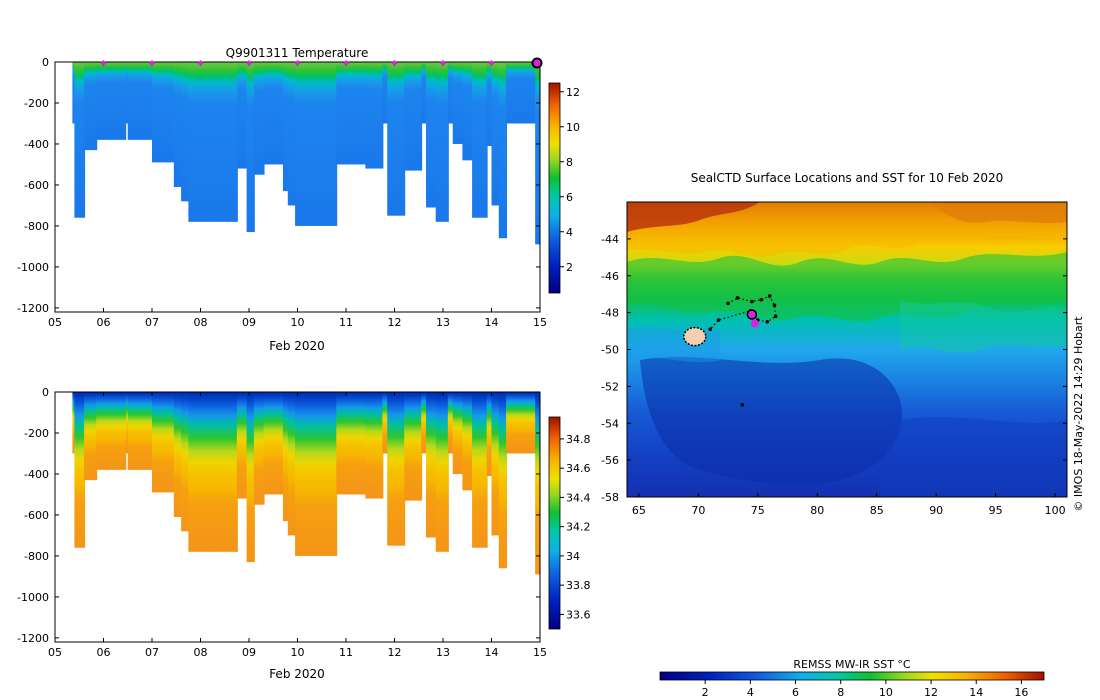 Image resolution: width=1100 pixels, height=700 pixels. I want to click on map-y-tick-label: -56, so click(610, 460).